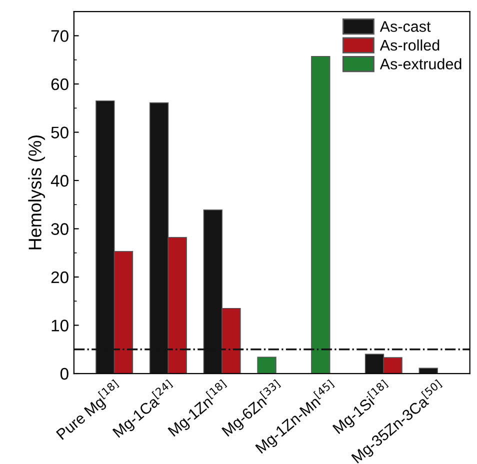  What do you see at coordinates (64, 374) in the screenshot?
I see `y-tick-label: 0` at bounding box center [64, 374].